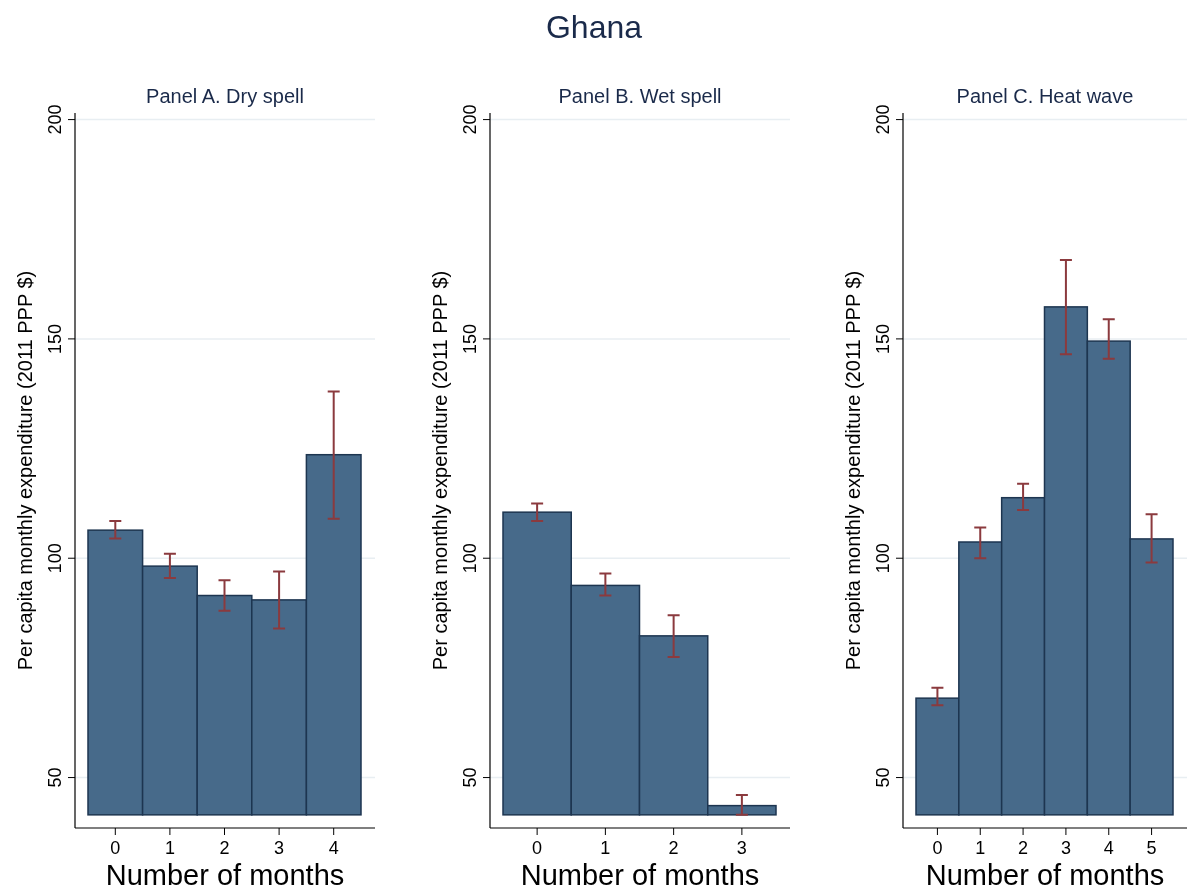  What do you see at coordinates (640, 96) in the screenshot?
I see `chart-title: Panel B. Wet spell` at bounding box center [640, 96].